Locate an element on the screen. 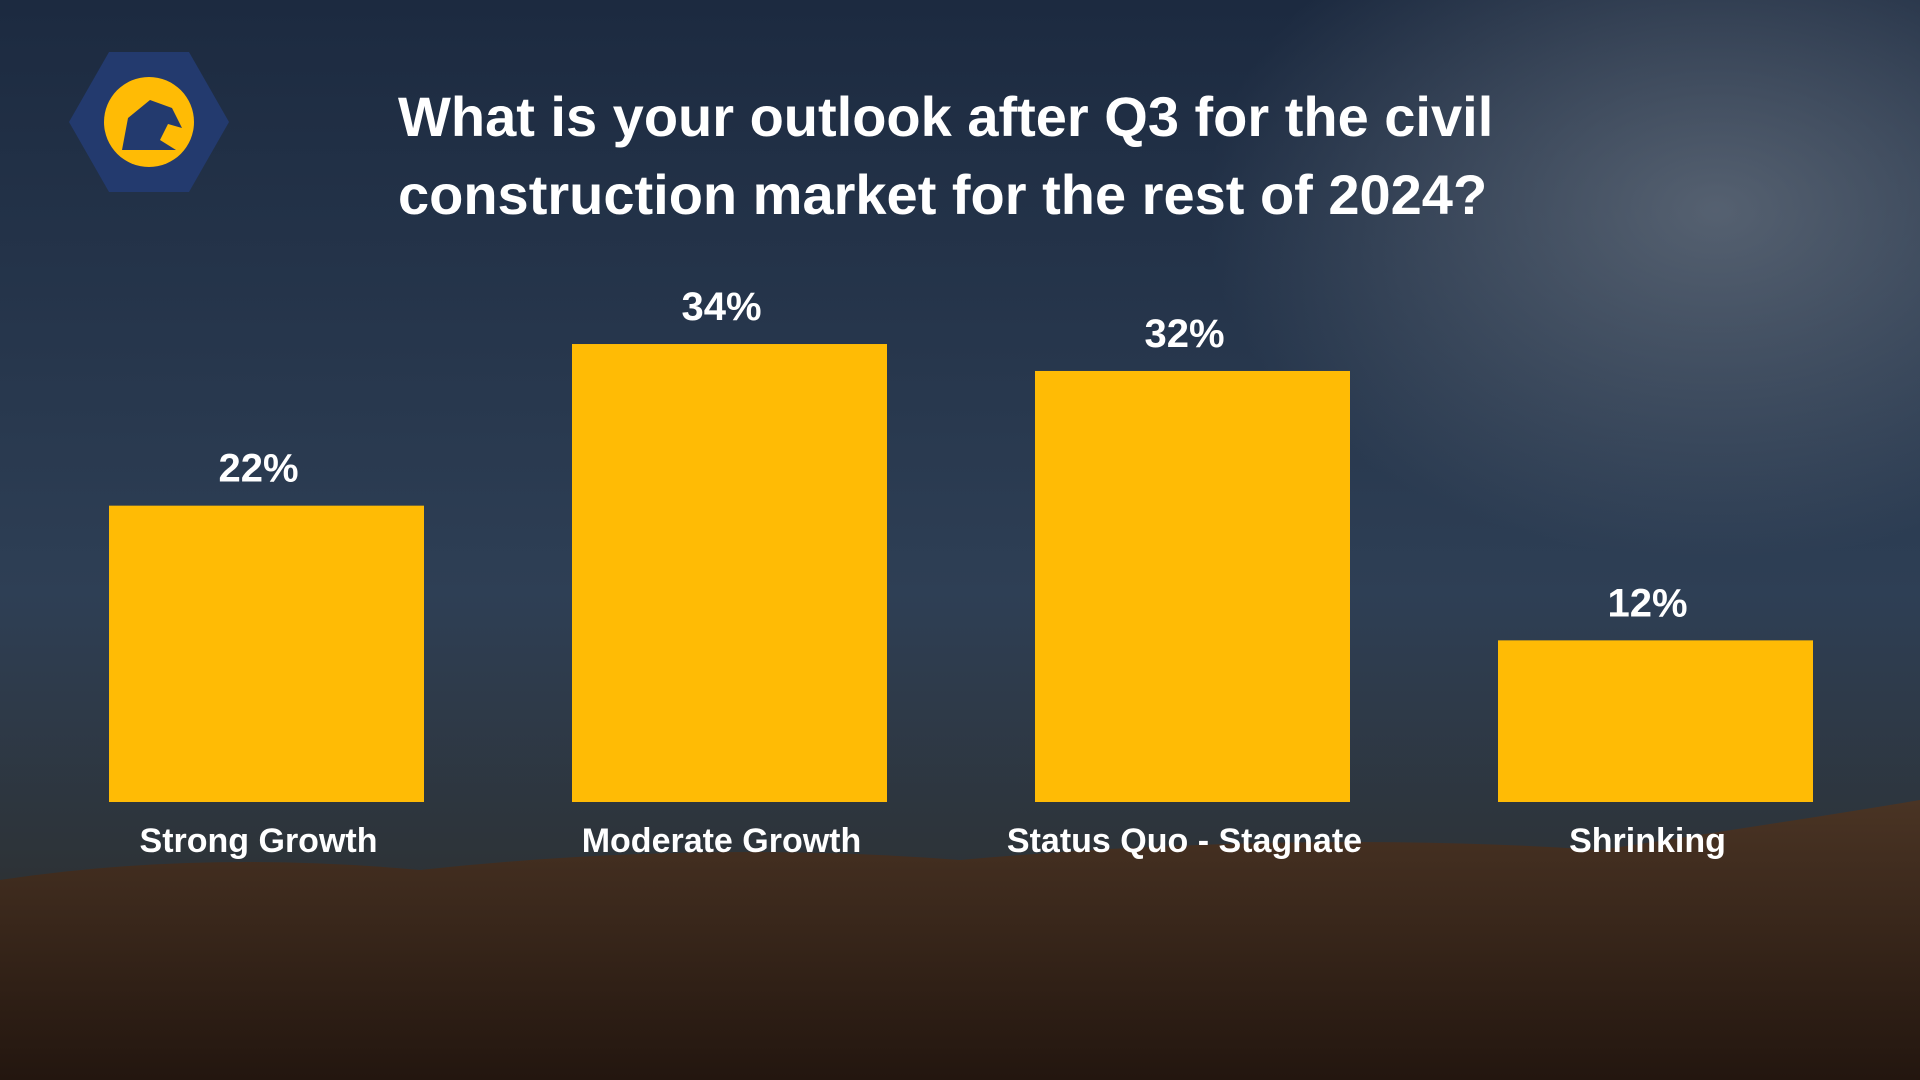 Image resolution: width=1920 pixels, height=1080 pixels. category-label: Strong Growth is located at coordinates (259, 841).